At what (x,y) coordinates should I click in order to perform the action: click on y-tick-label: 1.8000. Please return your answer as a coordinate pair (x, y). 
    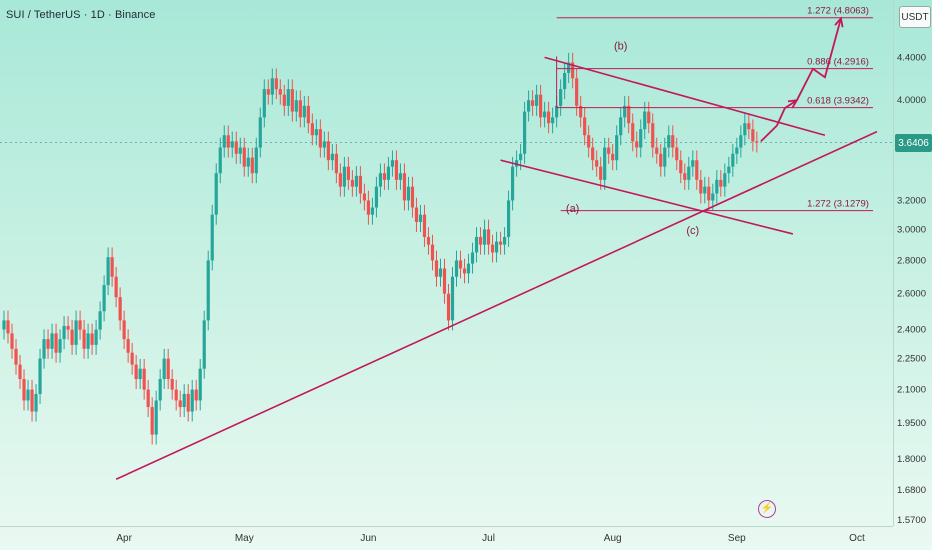
    Looking at the image, I should click on (911, 459).